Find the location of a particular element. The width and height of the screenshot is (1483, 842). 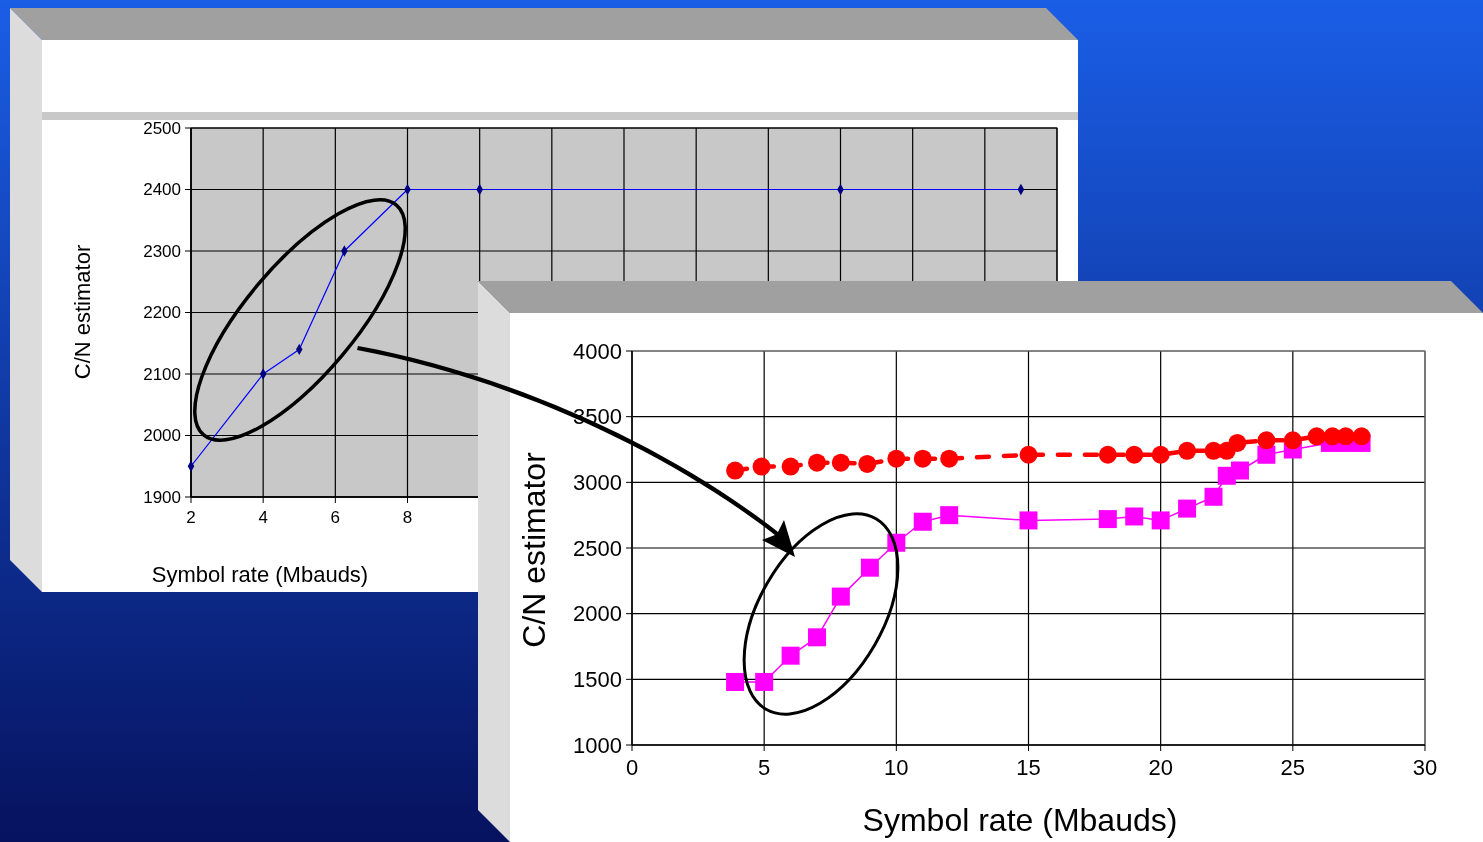

x-tick-label: 6 is located at coordinates (335, 517).